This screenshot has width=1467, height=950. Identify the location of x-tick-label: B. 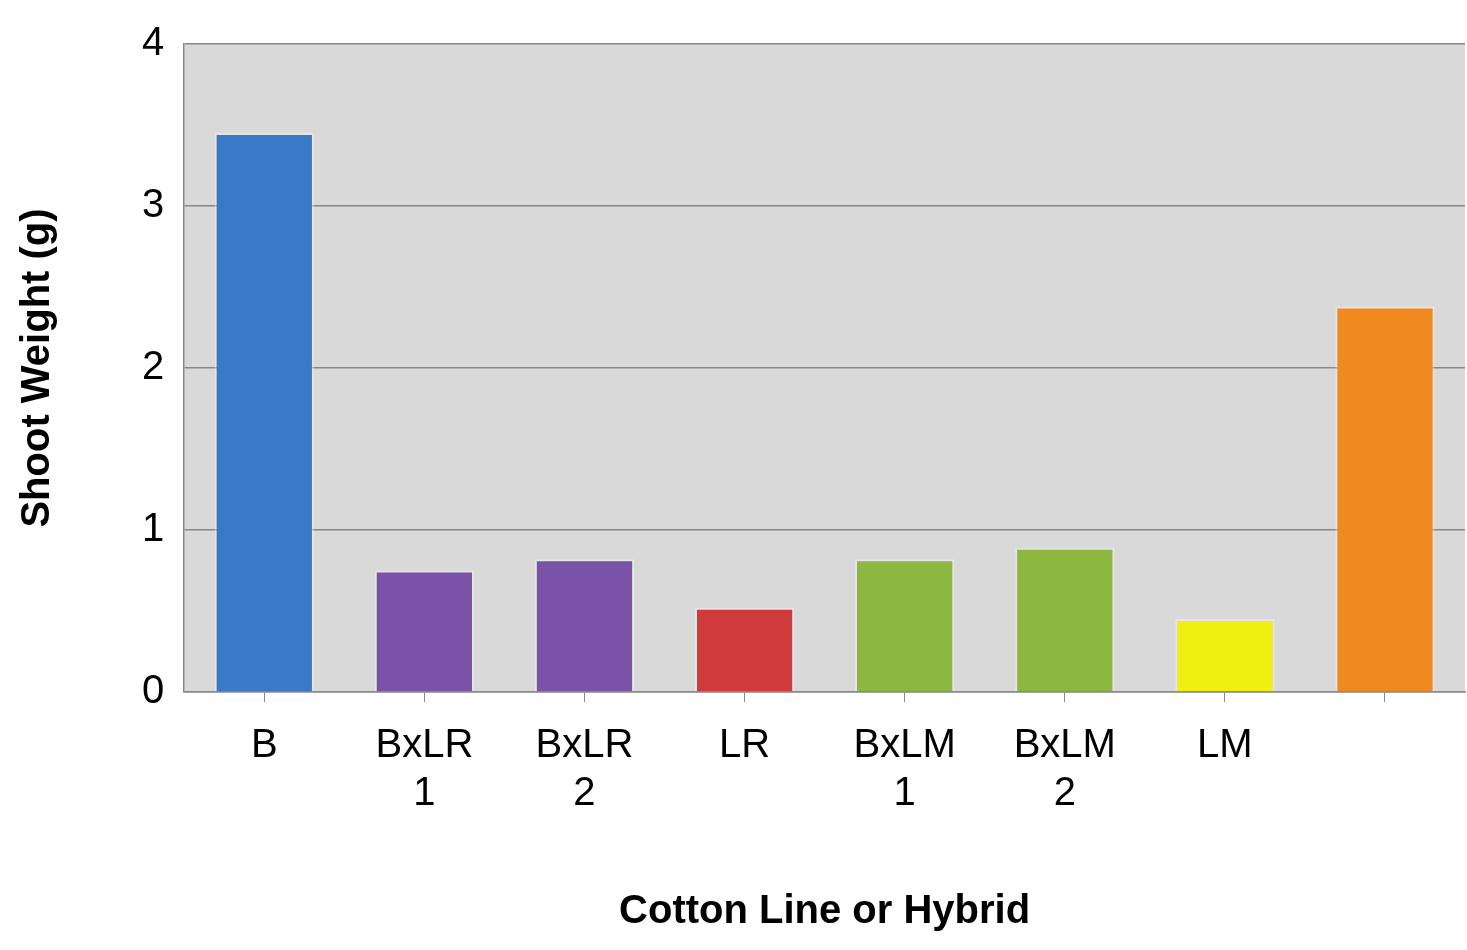
(264, 743).